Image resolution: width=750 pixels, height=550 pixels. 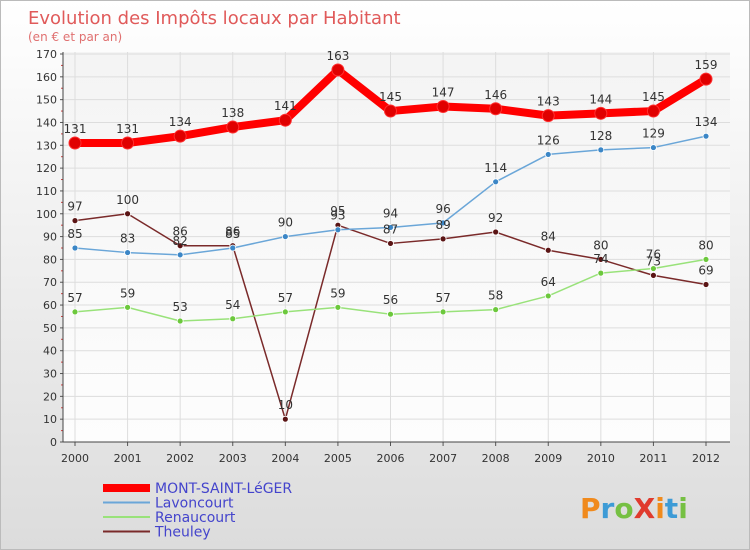 I want to click on data-label: 74, so click(x=600, y=259).